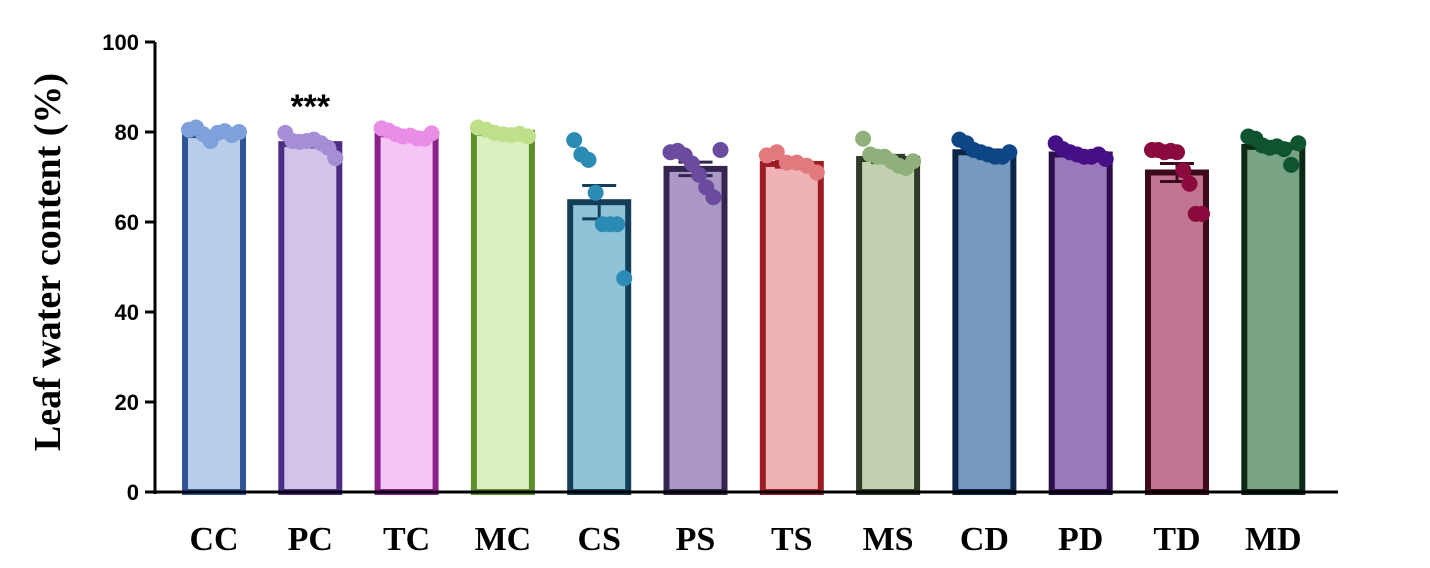 Image resolution: width=1430 pixels, height=568 pixels. What do you see at coordinates (310, 539) in the screenshot?
I see `x-tick-label: PC` at bounding box center [310, 539].